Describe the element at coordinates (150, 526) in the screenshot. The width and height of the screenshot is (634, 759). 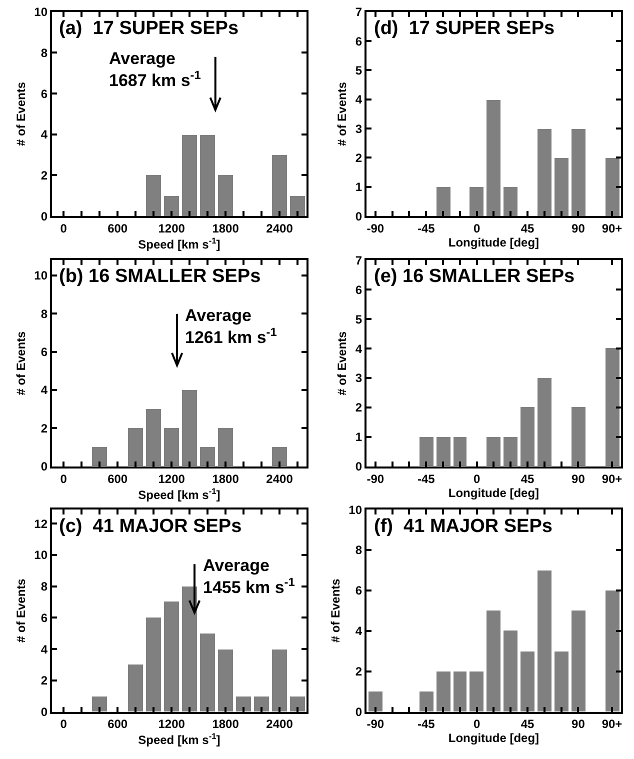
I see `chart-title: (c) 41 MAJOR SEPs` at that location.